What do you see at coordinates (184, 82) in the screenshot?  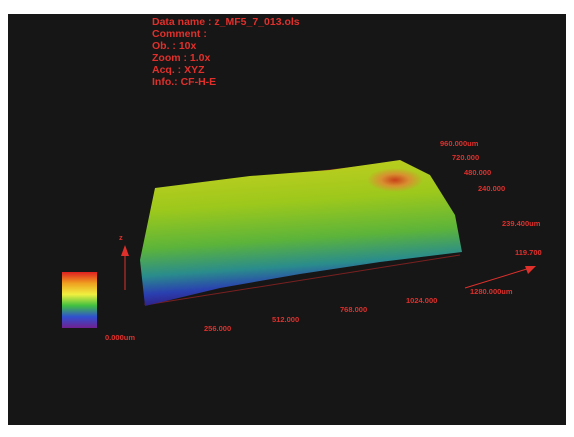 I see `info-line: Info.: CF-H-E` at bounding box center [184, 82].